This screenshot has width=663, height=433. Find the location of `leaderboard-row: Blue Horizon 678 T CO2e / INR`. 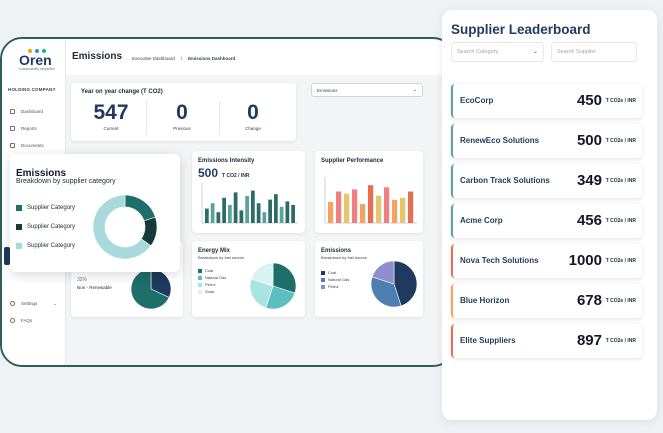

leaderboard-row: Blue Horizon 678 T CO2e / INR is located at coordinates (546, 301).